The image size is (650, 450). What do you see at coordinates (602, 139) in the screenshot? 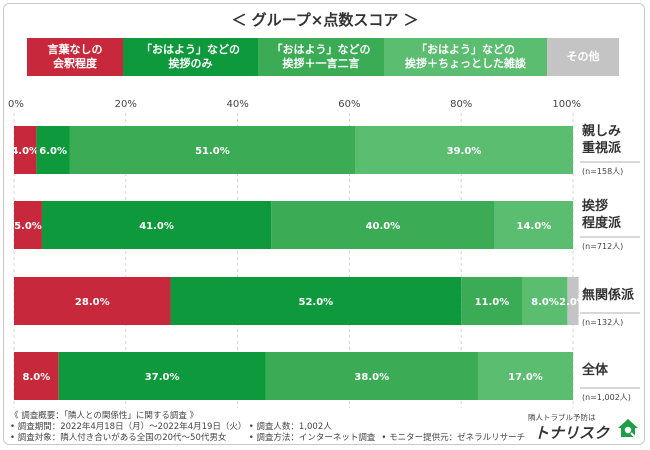
I see `category-label: 親しみ重視派` at bounding box center [602, 139].